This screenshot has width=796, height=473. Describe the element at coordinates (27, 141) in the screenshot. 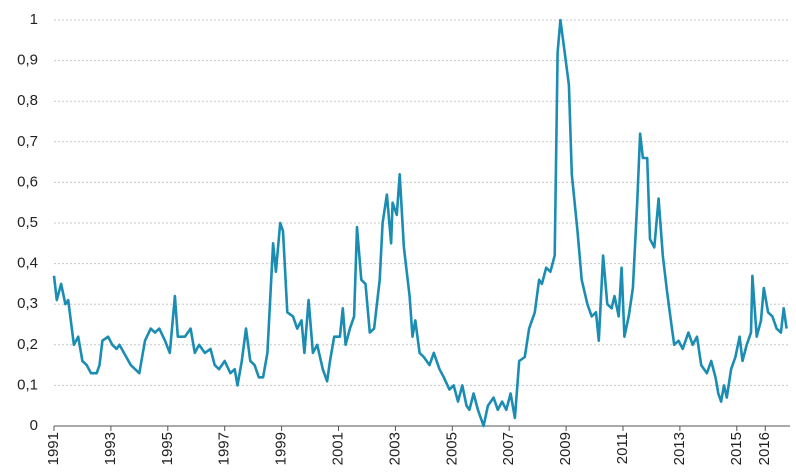

I see `y-tick-label: 0,7` at that location.